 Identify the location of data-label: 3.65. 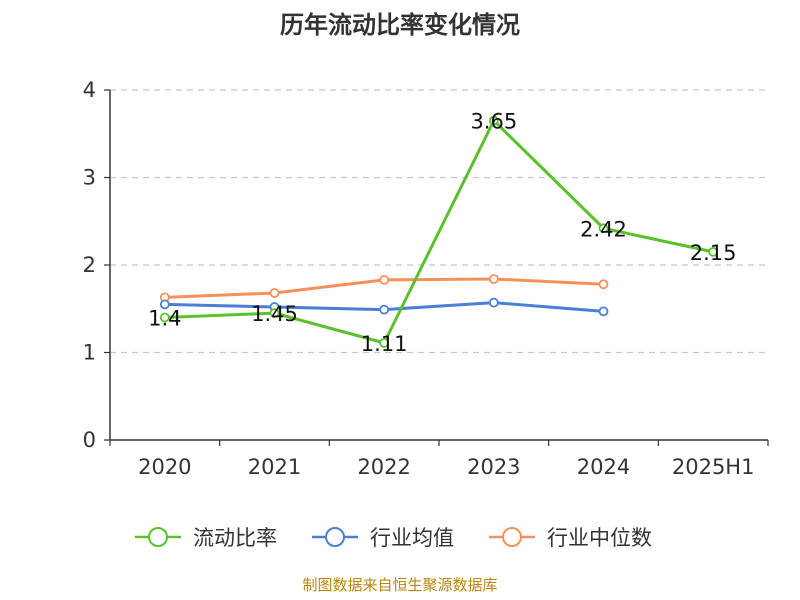
(493, 122).